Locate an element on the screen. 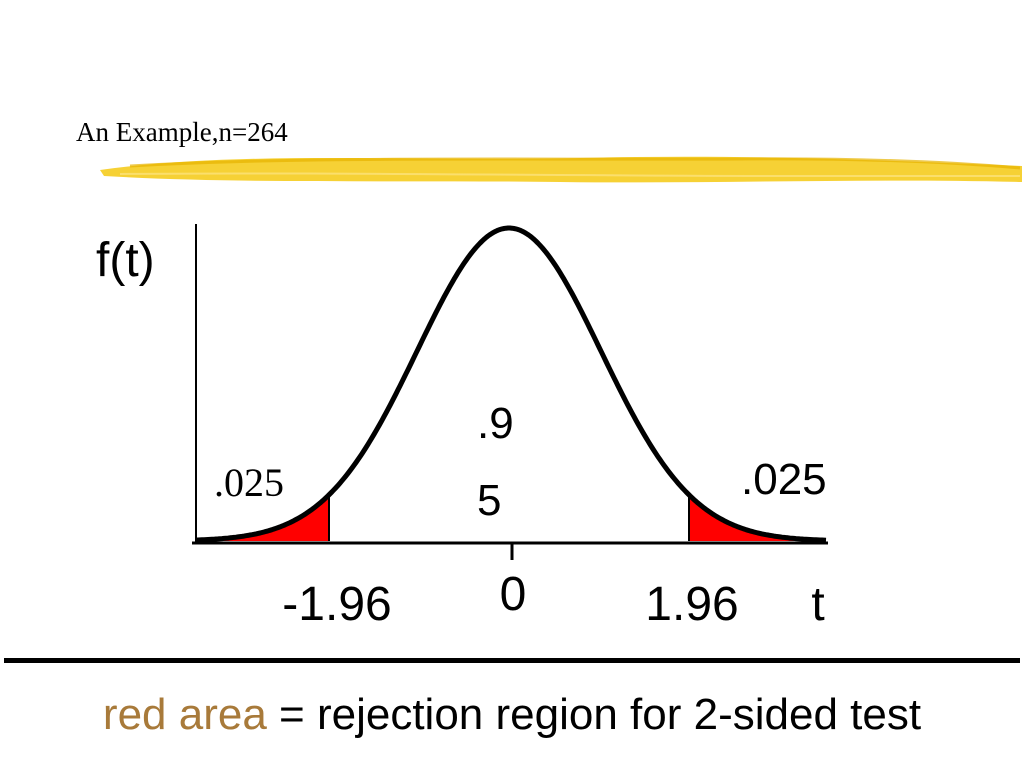 The height and width of the screenshot is (768, 1024). x-axis-label: t is located at coordinates (817, 604).